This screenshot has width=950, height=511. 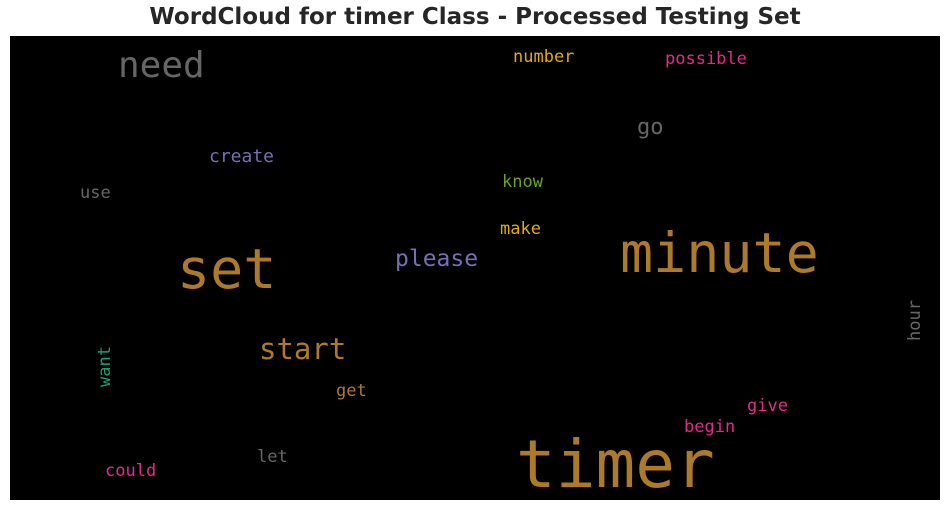 What do you see at coordinates (226, 269) in the screenshot?
I see `word-set: set` at bounding box center [226, 269].